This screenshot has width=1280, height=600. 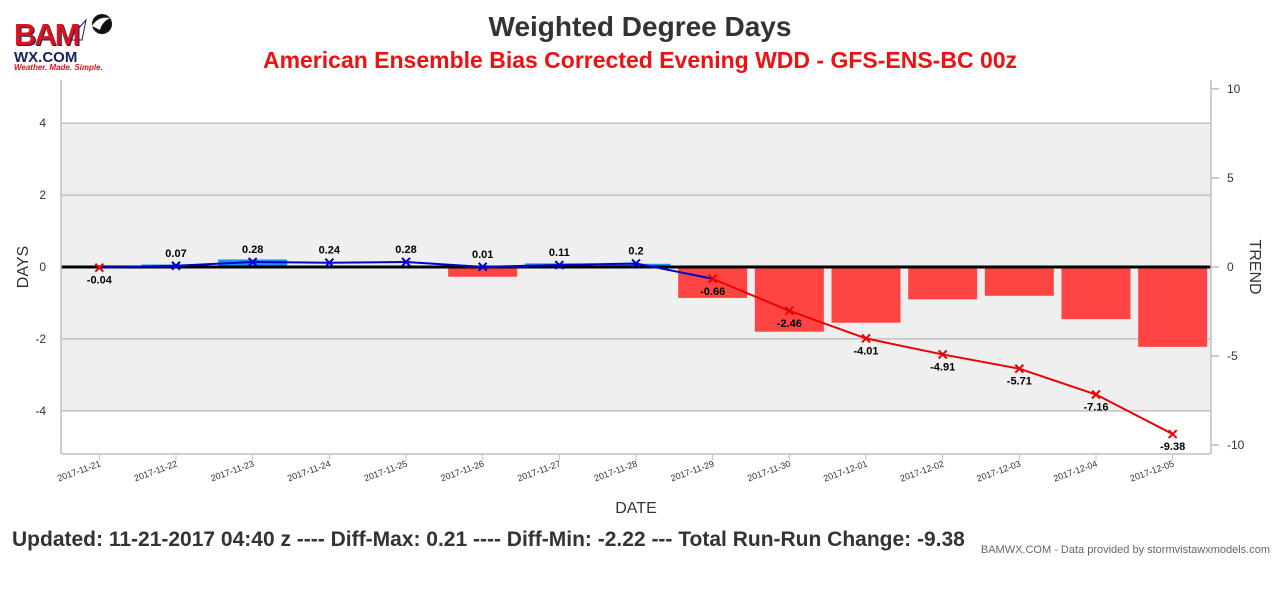 What do you see at coordinates (40, 411) in the screenshot?
I see `y-tick-label: -4` at bounding box center [40, 411].